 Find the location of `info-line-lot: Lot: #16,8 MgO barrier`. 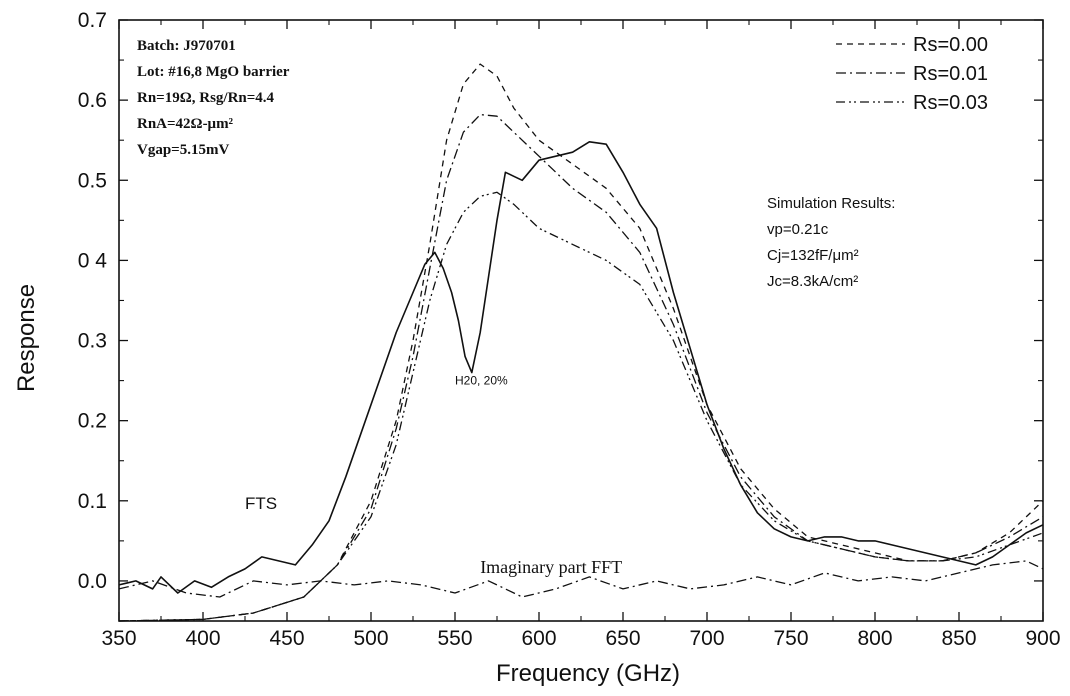

info-line-lot: Lot: #16,8 MgO barrier is located at coordinates (213, 72).